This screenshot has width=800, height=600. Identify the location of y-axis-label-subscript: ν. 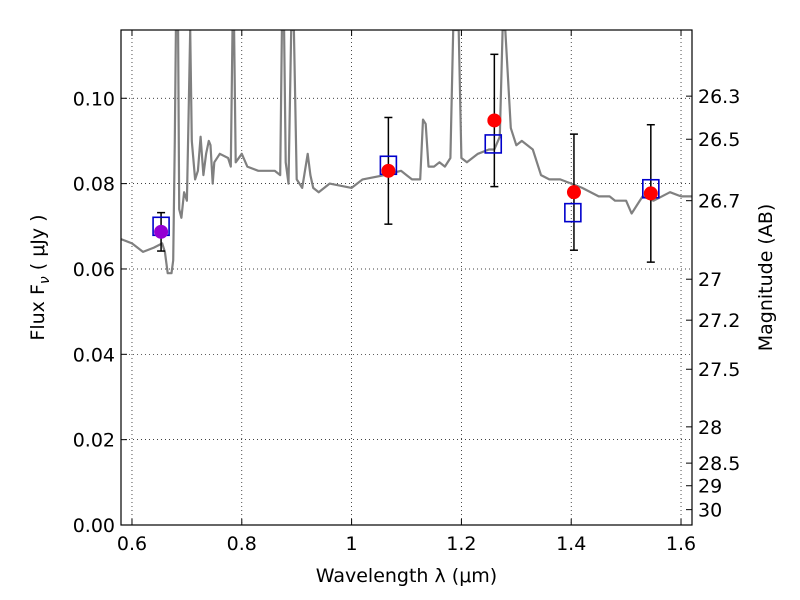
(45, 280).